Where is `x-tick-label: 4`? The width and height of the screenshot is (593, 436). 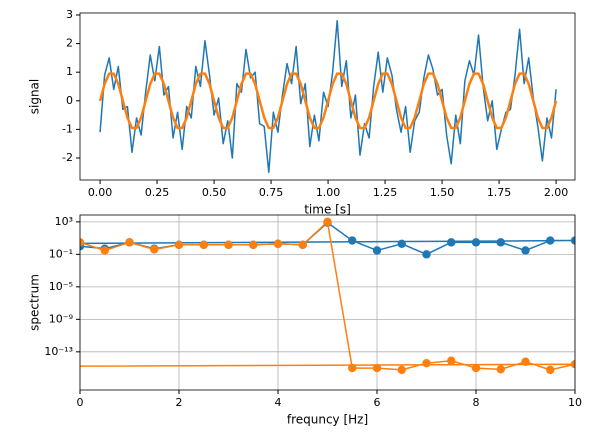
x-tick-label: 4 is located at coordinates (278, 402).